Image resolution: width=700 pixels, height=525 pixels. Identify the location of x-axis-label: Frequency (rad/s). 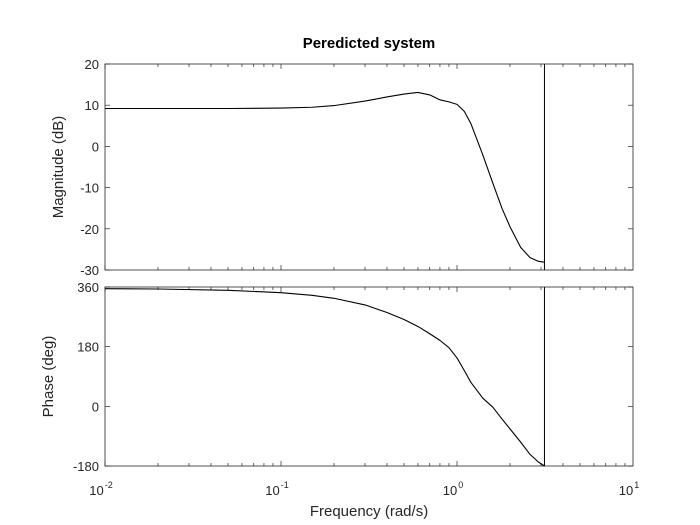
(369, 511).